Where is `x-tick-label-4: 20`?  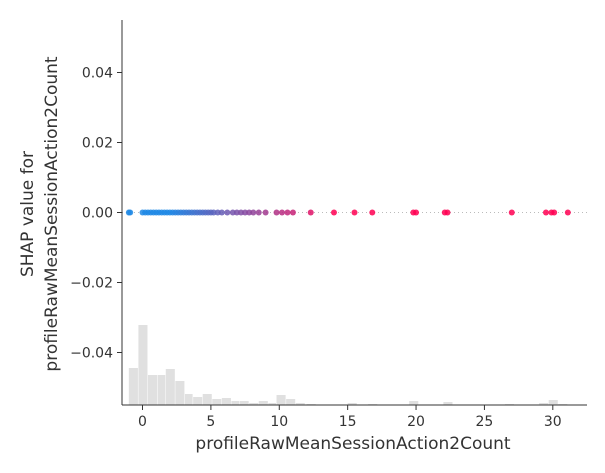 x-tick-label-4: 20 is located at coordinates (416, 422).